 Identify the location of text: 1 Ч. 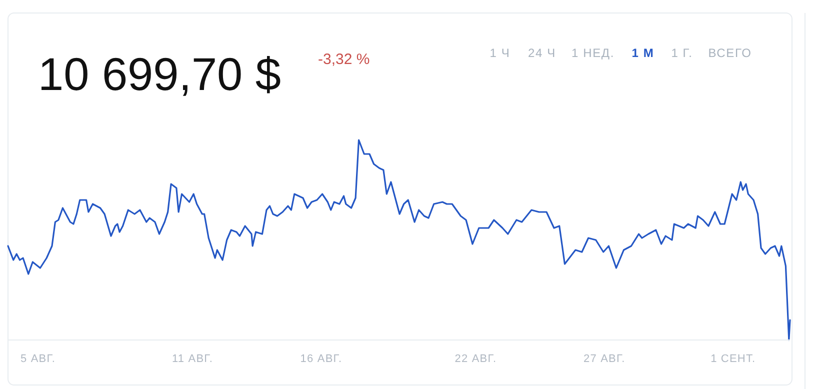
(500, 53).